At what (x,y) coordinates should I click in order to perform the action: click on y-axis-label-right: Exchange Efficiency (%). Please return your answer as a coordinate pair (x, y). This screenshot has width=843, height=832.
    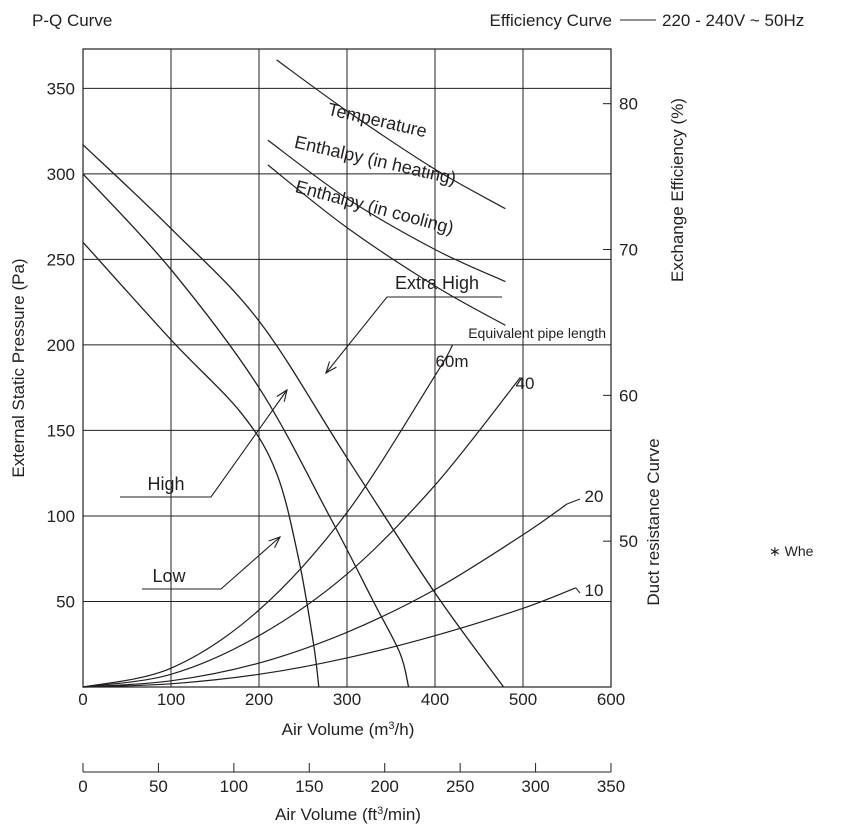
    Looking at the image, I should click on (677, 190).